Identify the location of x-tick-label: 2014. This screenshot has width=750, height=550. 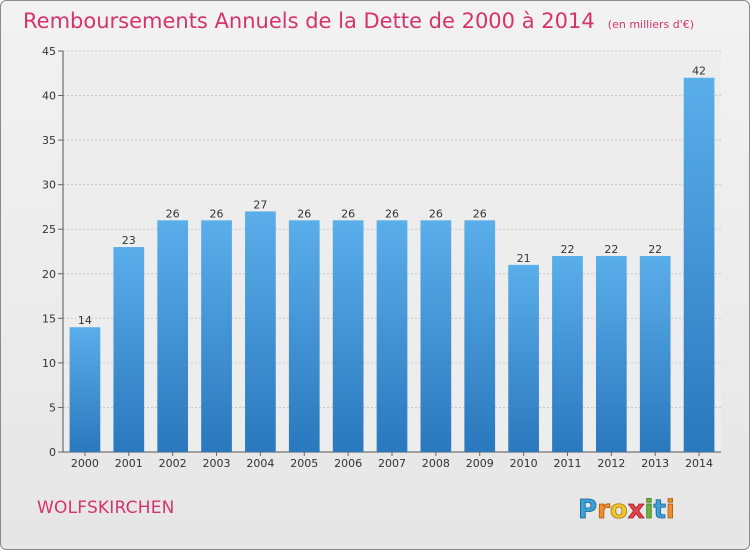
(699, 463).